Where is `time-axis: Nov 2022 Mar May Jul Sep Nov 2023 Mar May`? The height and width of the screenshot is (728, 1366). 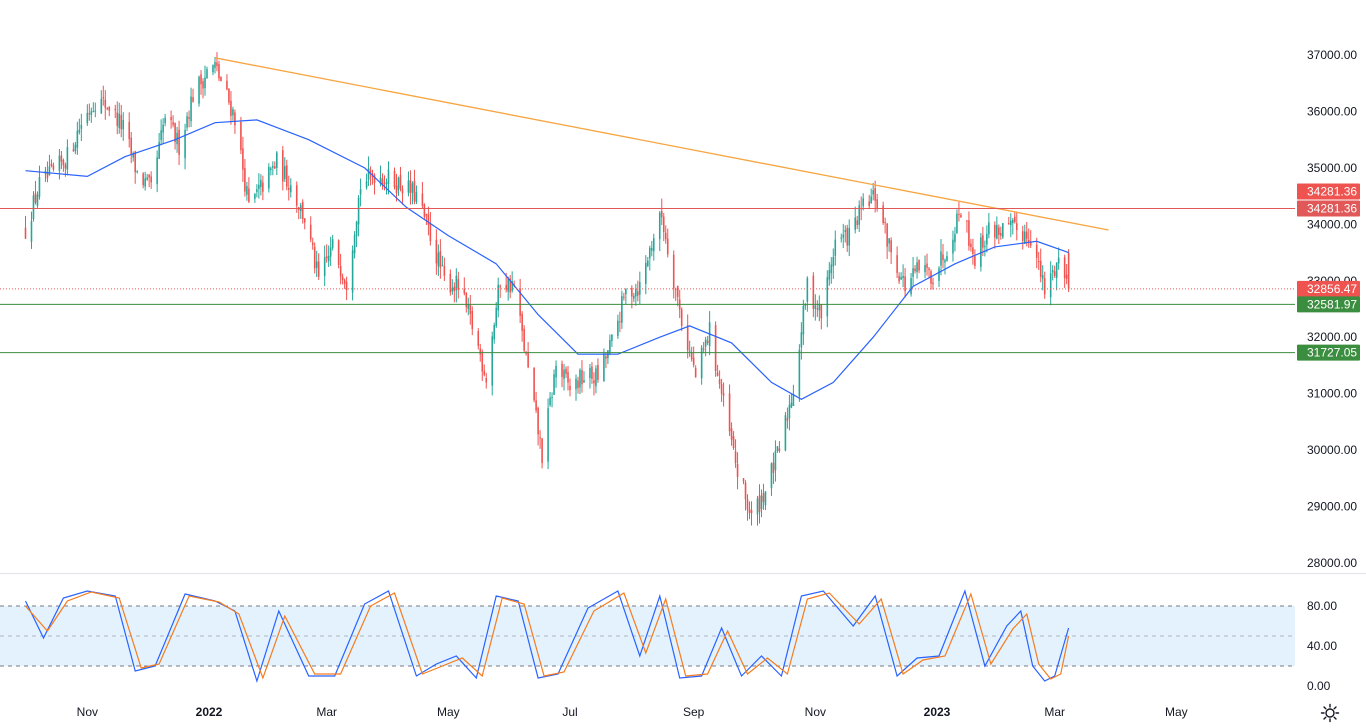
time-axis: Nov 2022 Mar May Jul Sep Nov 2023 Mar May is located at coordinates (683, 714).